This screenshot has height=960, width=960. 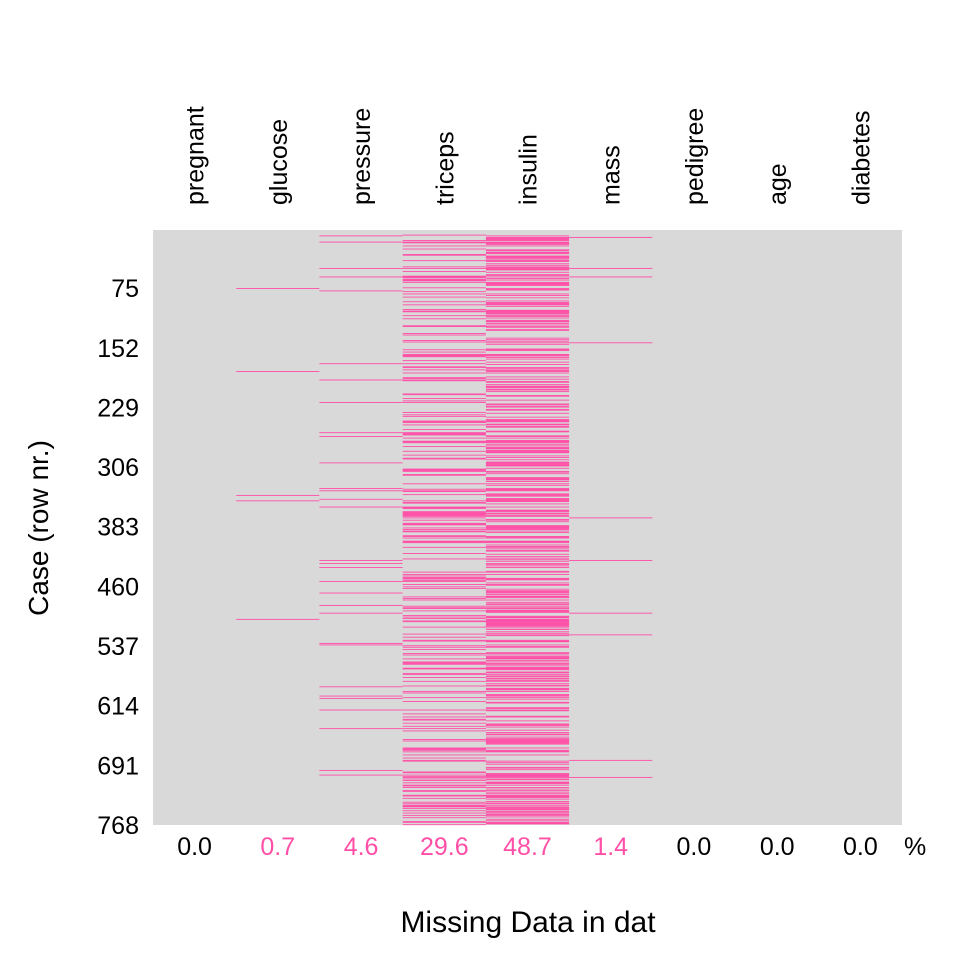 I want to click on variable-label-age: age, so click(x=778, y=184).